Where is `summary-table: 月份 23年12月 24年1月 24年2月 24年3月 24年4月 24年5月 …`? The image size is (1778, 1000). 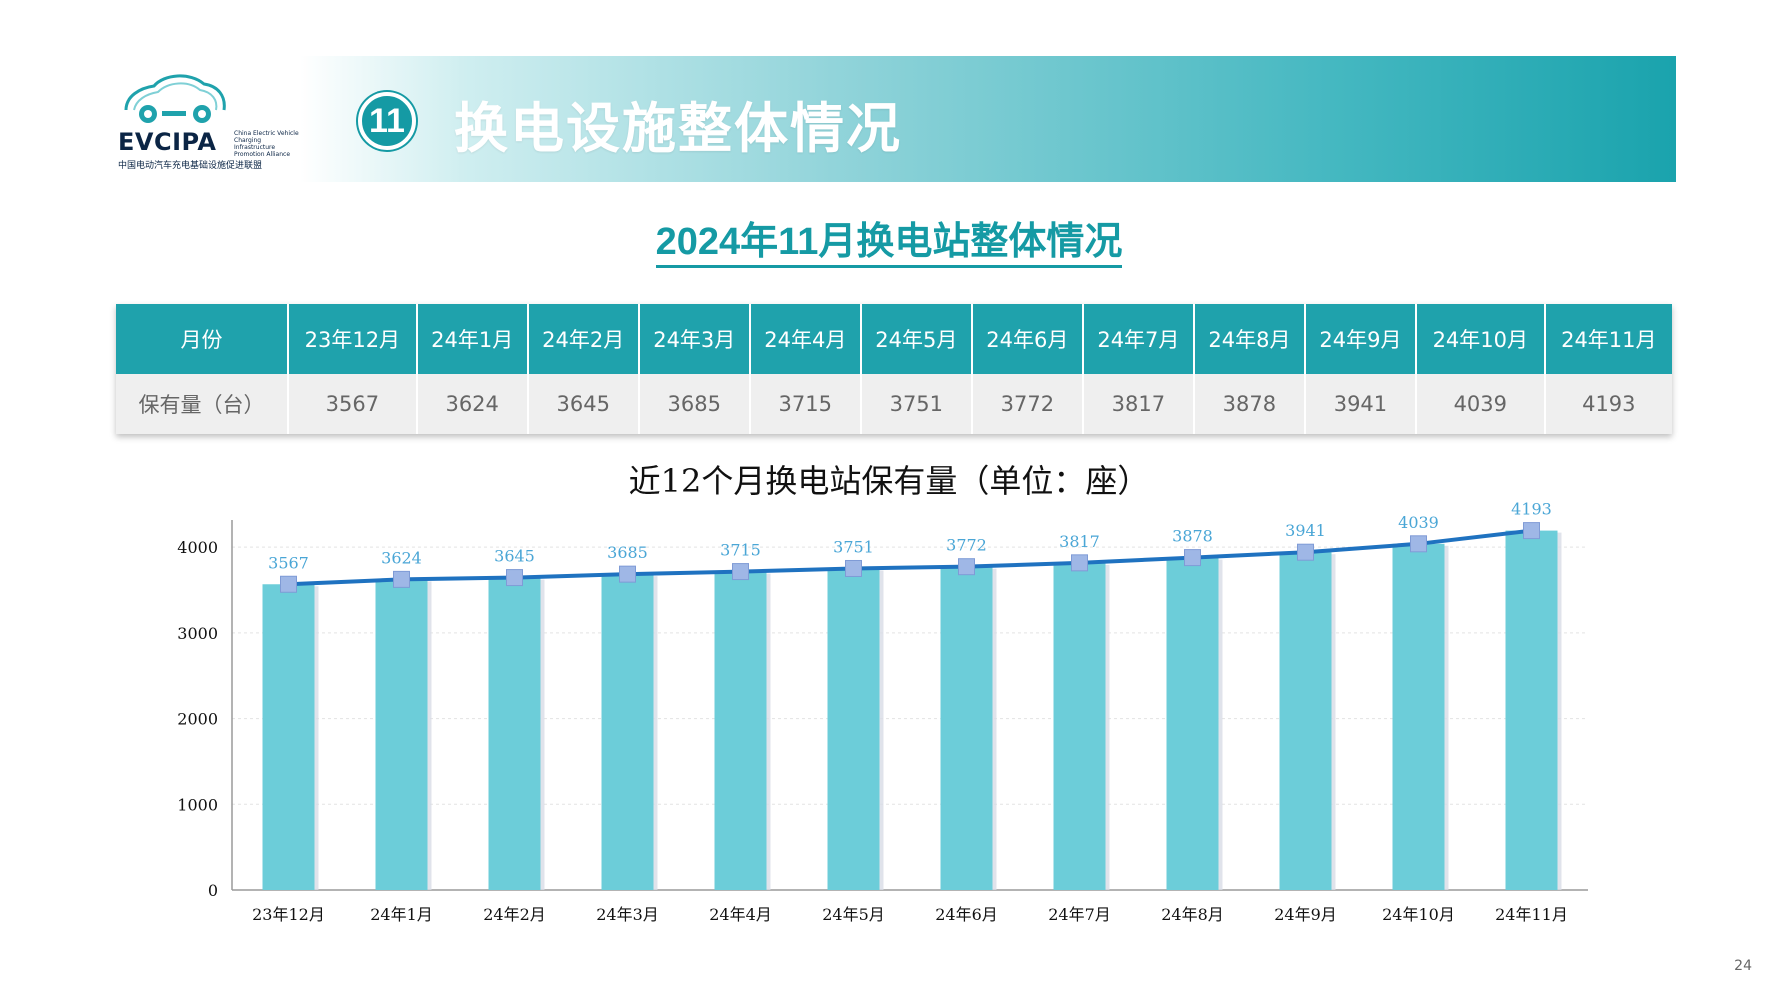
summary-table: 月份 23年12月 24年1月 24年2月 24年3月 24年4月 24年5月 … is located at coordinates (894, 369).